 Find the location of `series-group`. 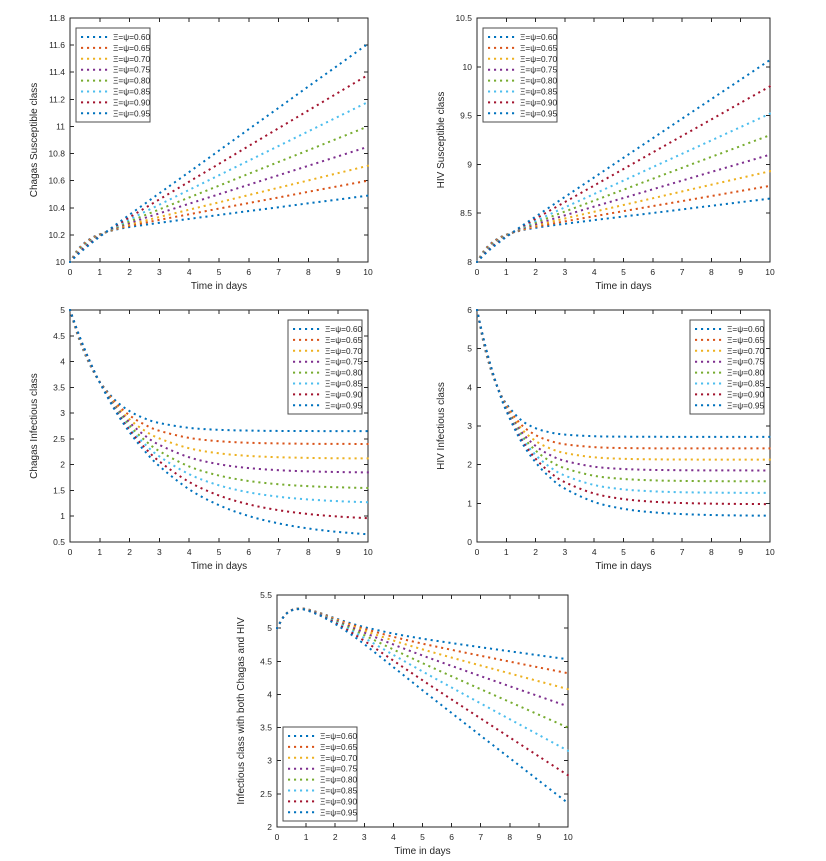

series-group is located at coordinates (219, 152).